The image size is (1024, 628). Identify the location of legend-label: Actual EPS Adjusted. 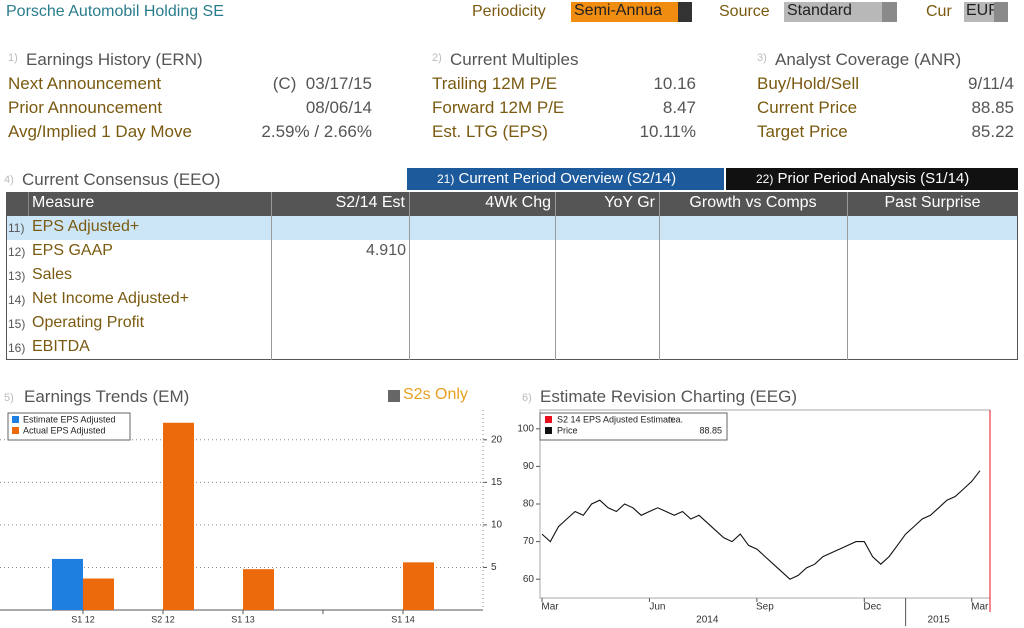
(64, 430).